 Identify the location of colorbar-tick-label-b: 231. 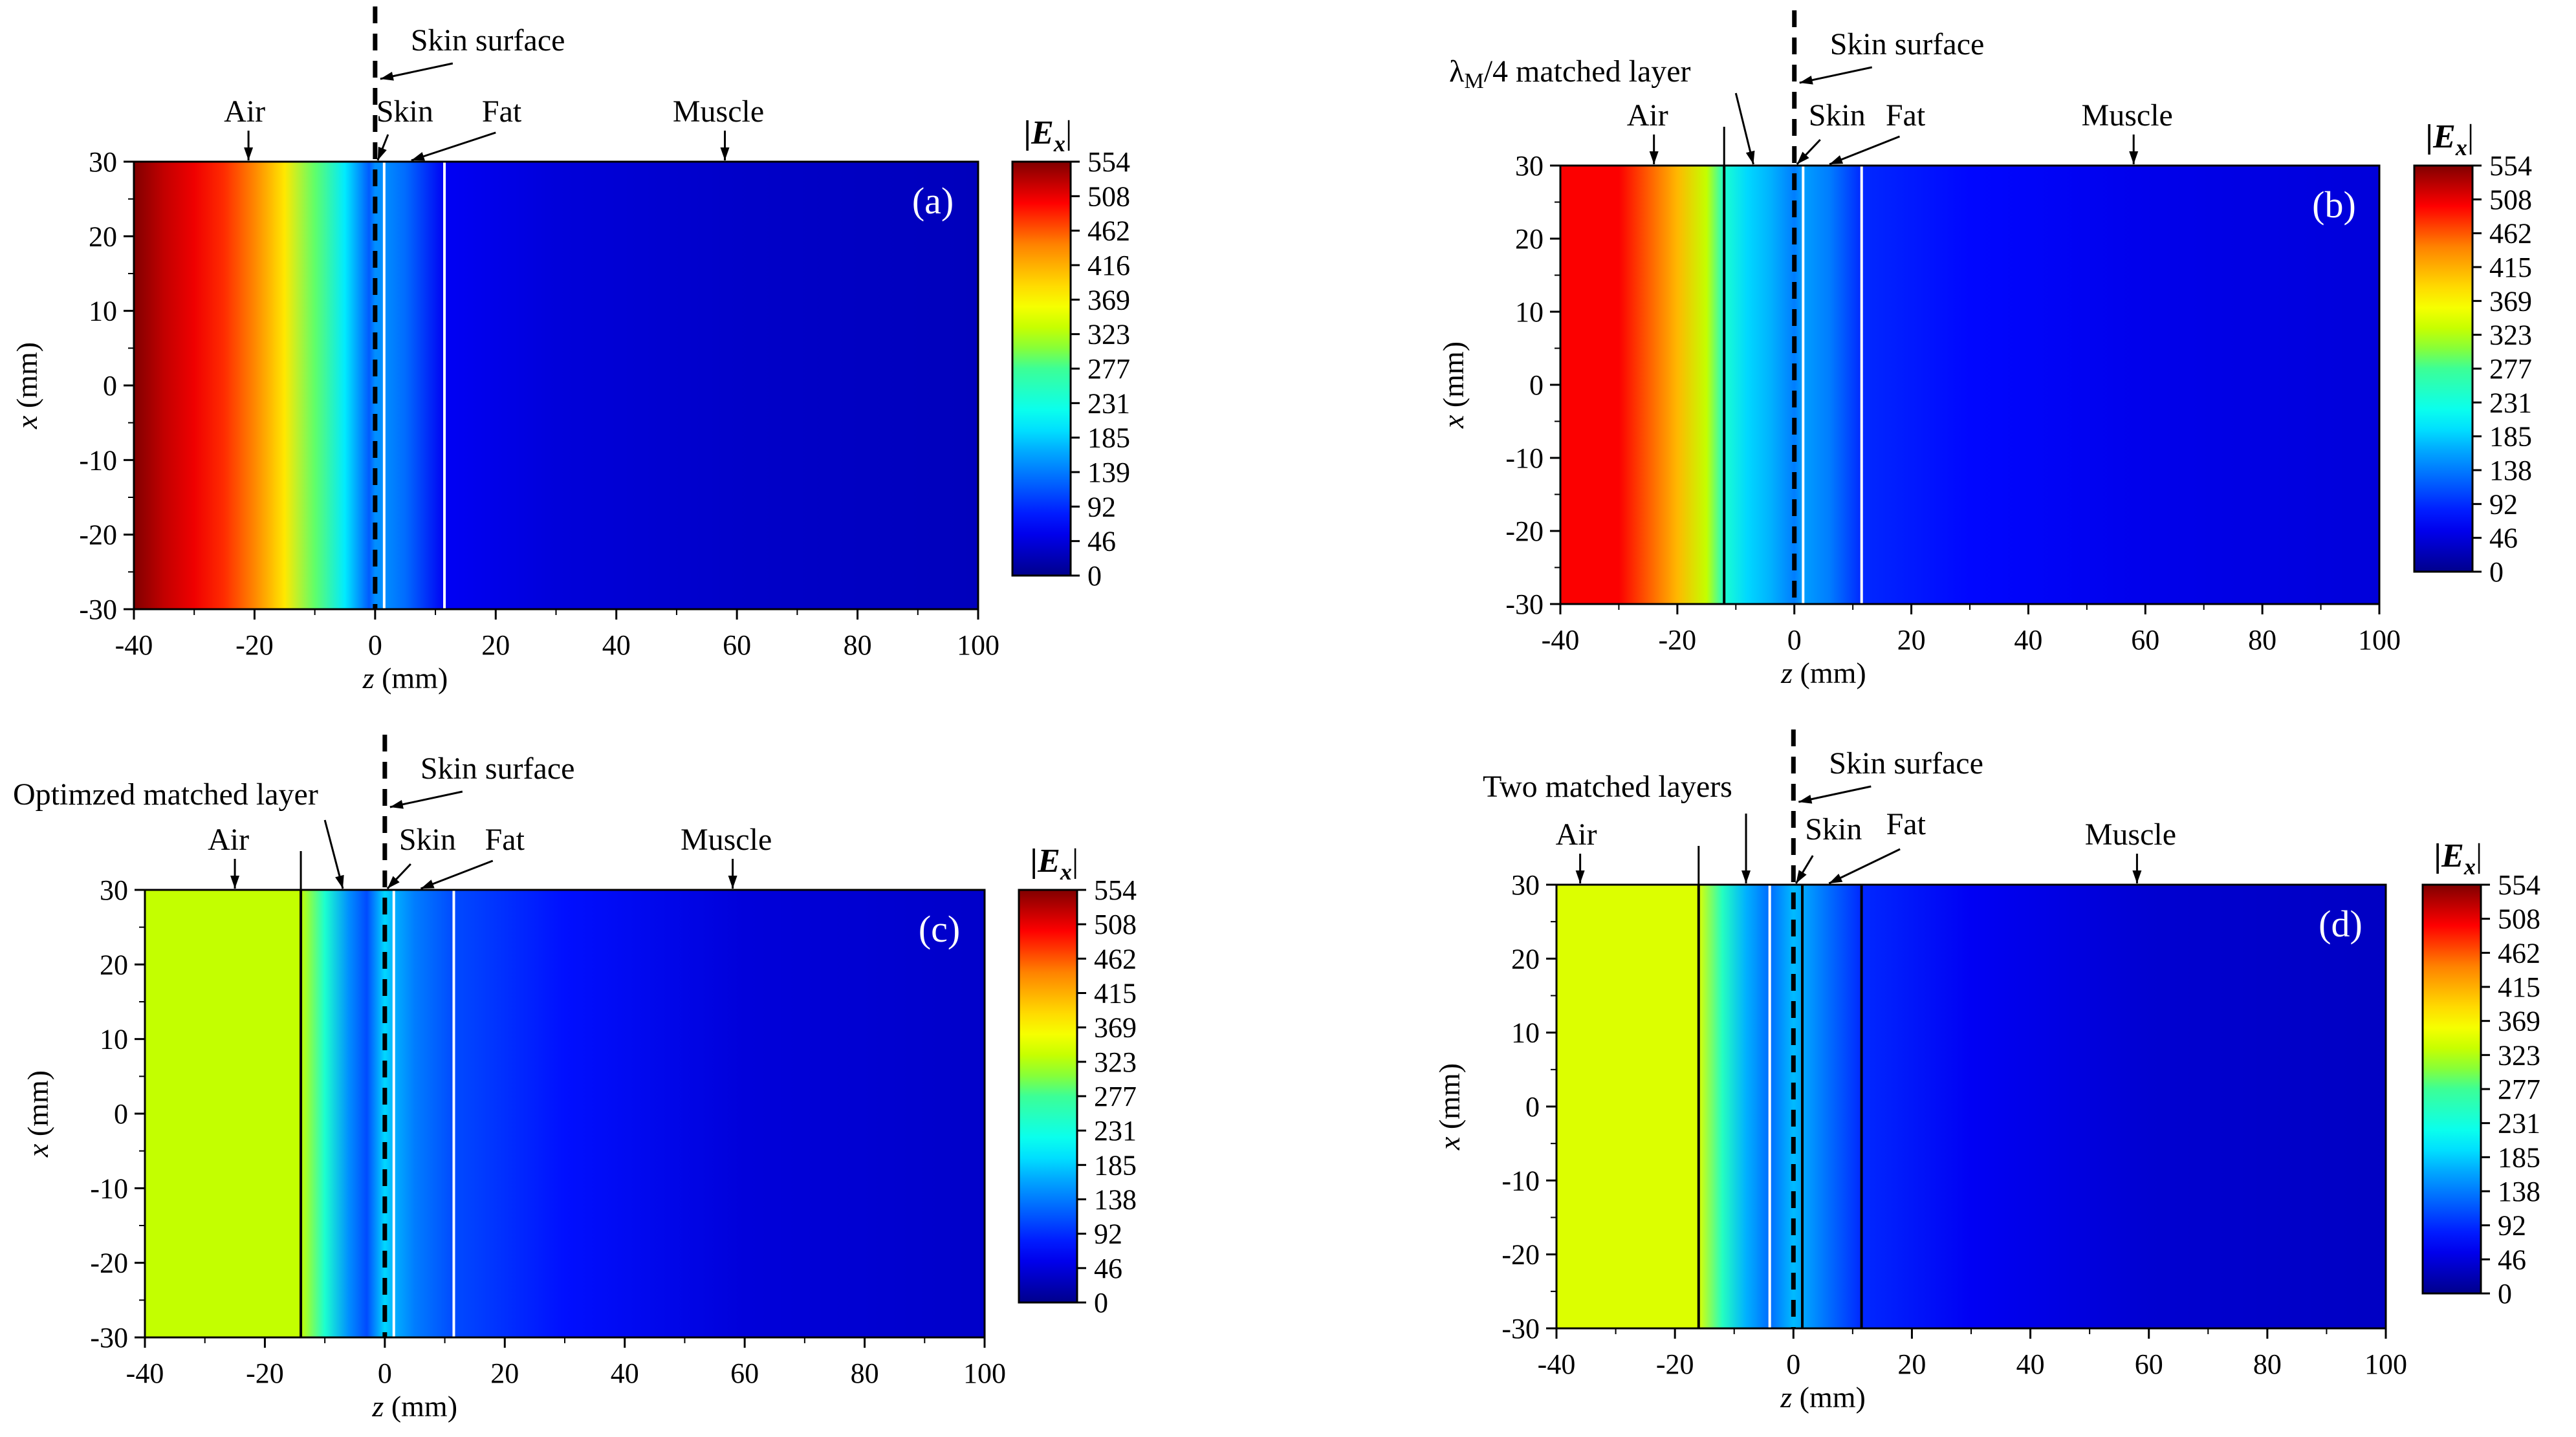
(2510, 402).